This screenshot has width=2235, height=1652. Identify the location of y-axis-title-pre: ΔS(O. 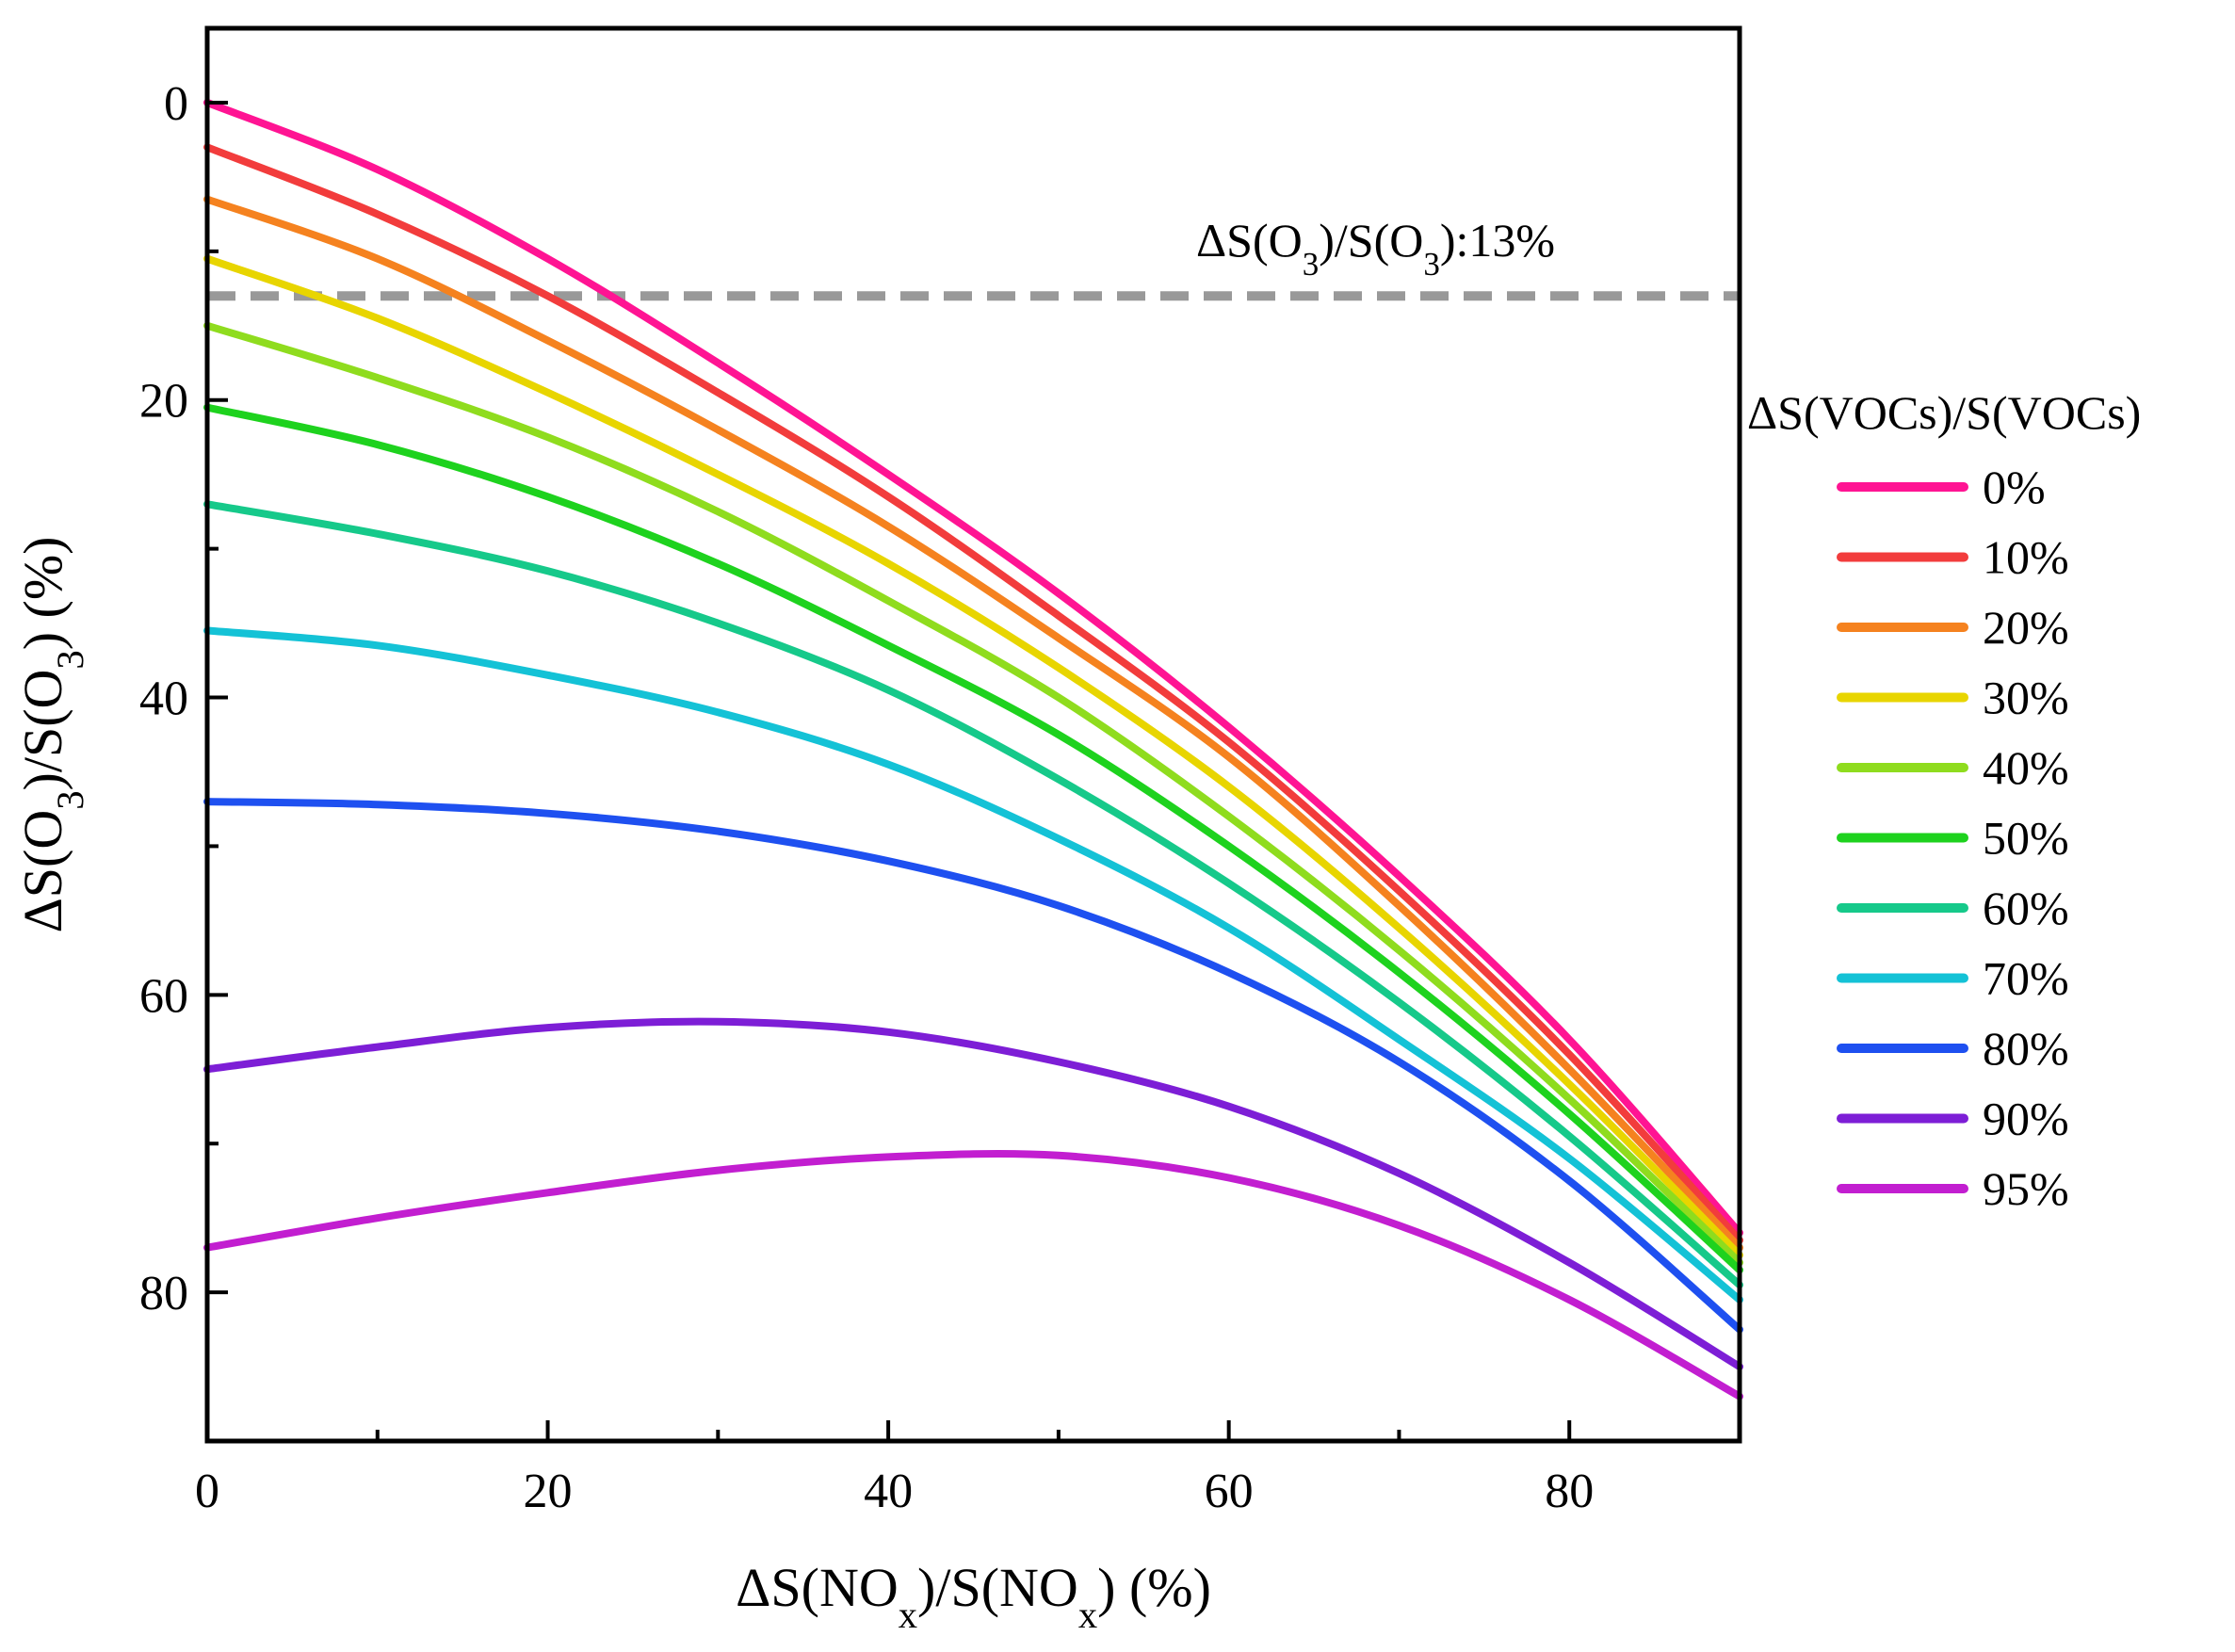
(43, 872).